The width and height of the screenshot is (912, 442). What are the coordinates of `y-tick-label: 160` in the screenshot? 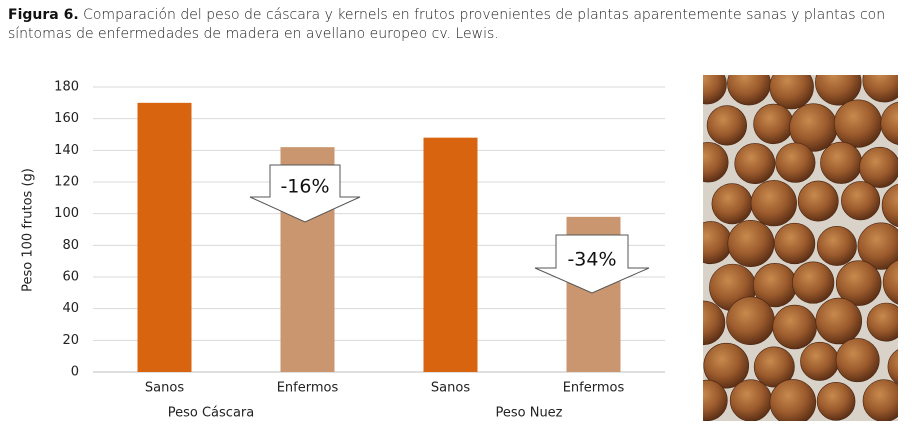 It's located at (66, 118).